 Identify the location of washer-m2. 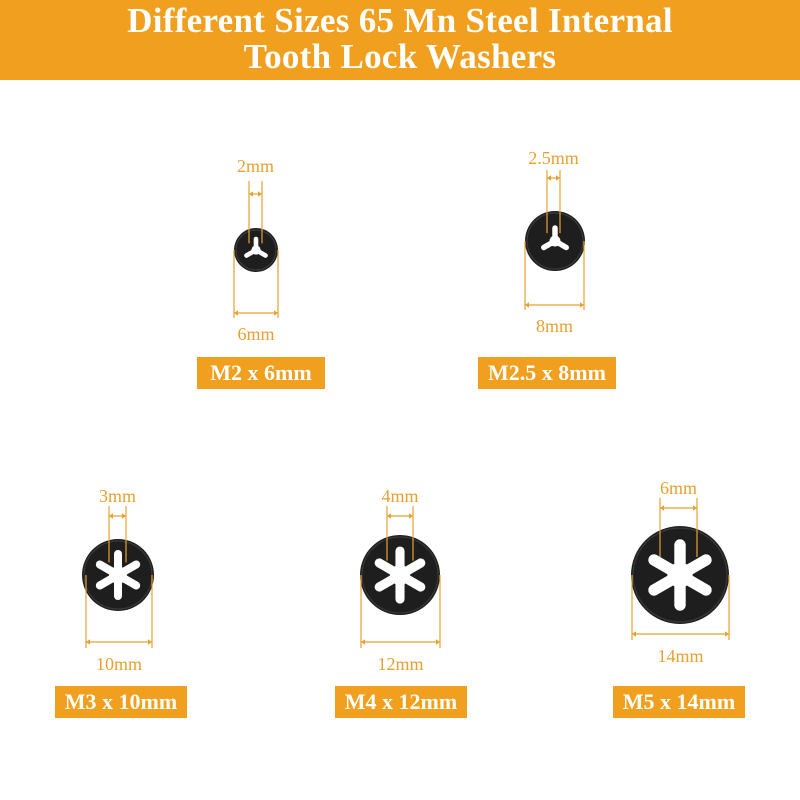
(256, 250).